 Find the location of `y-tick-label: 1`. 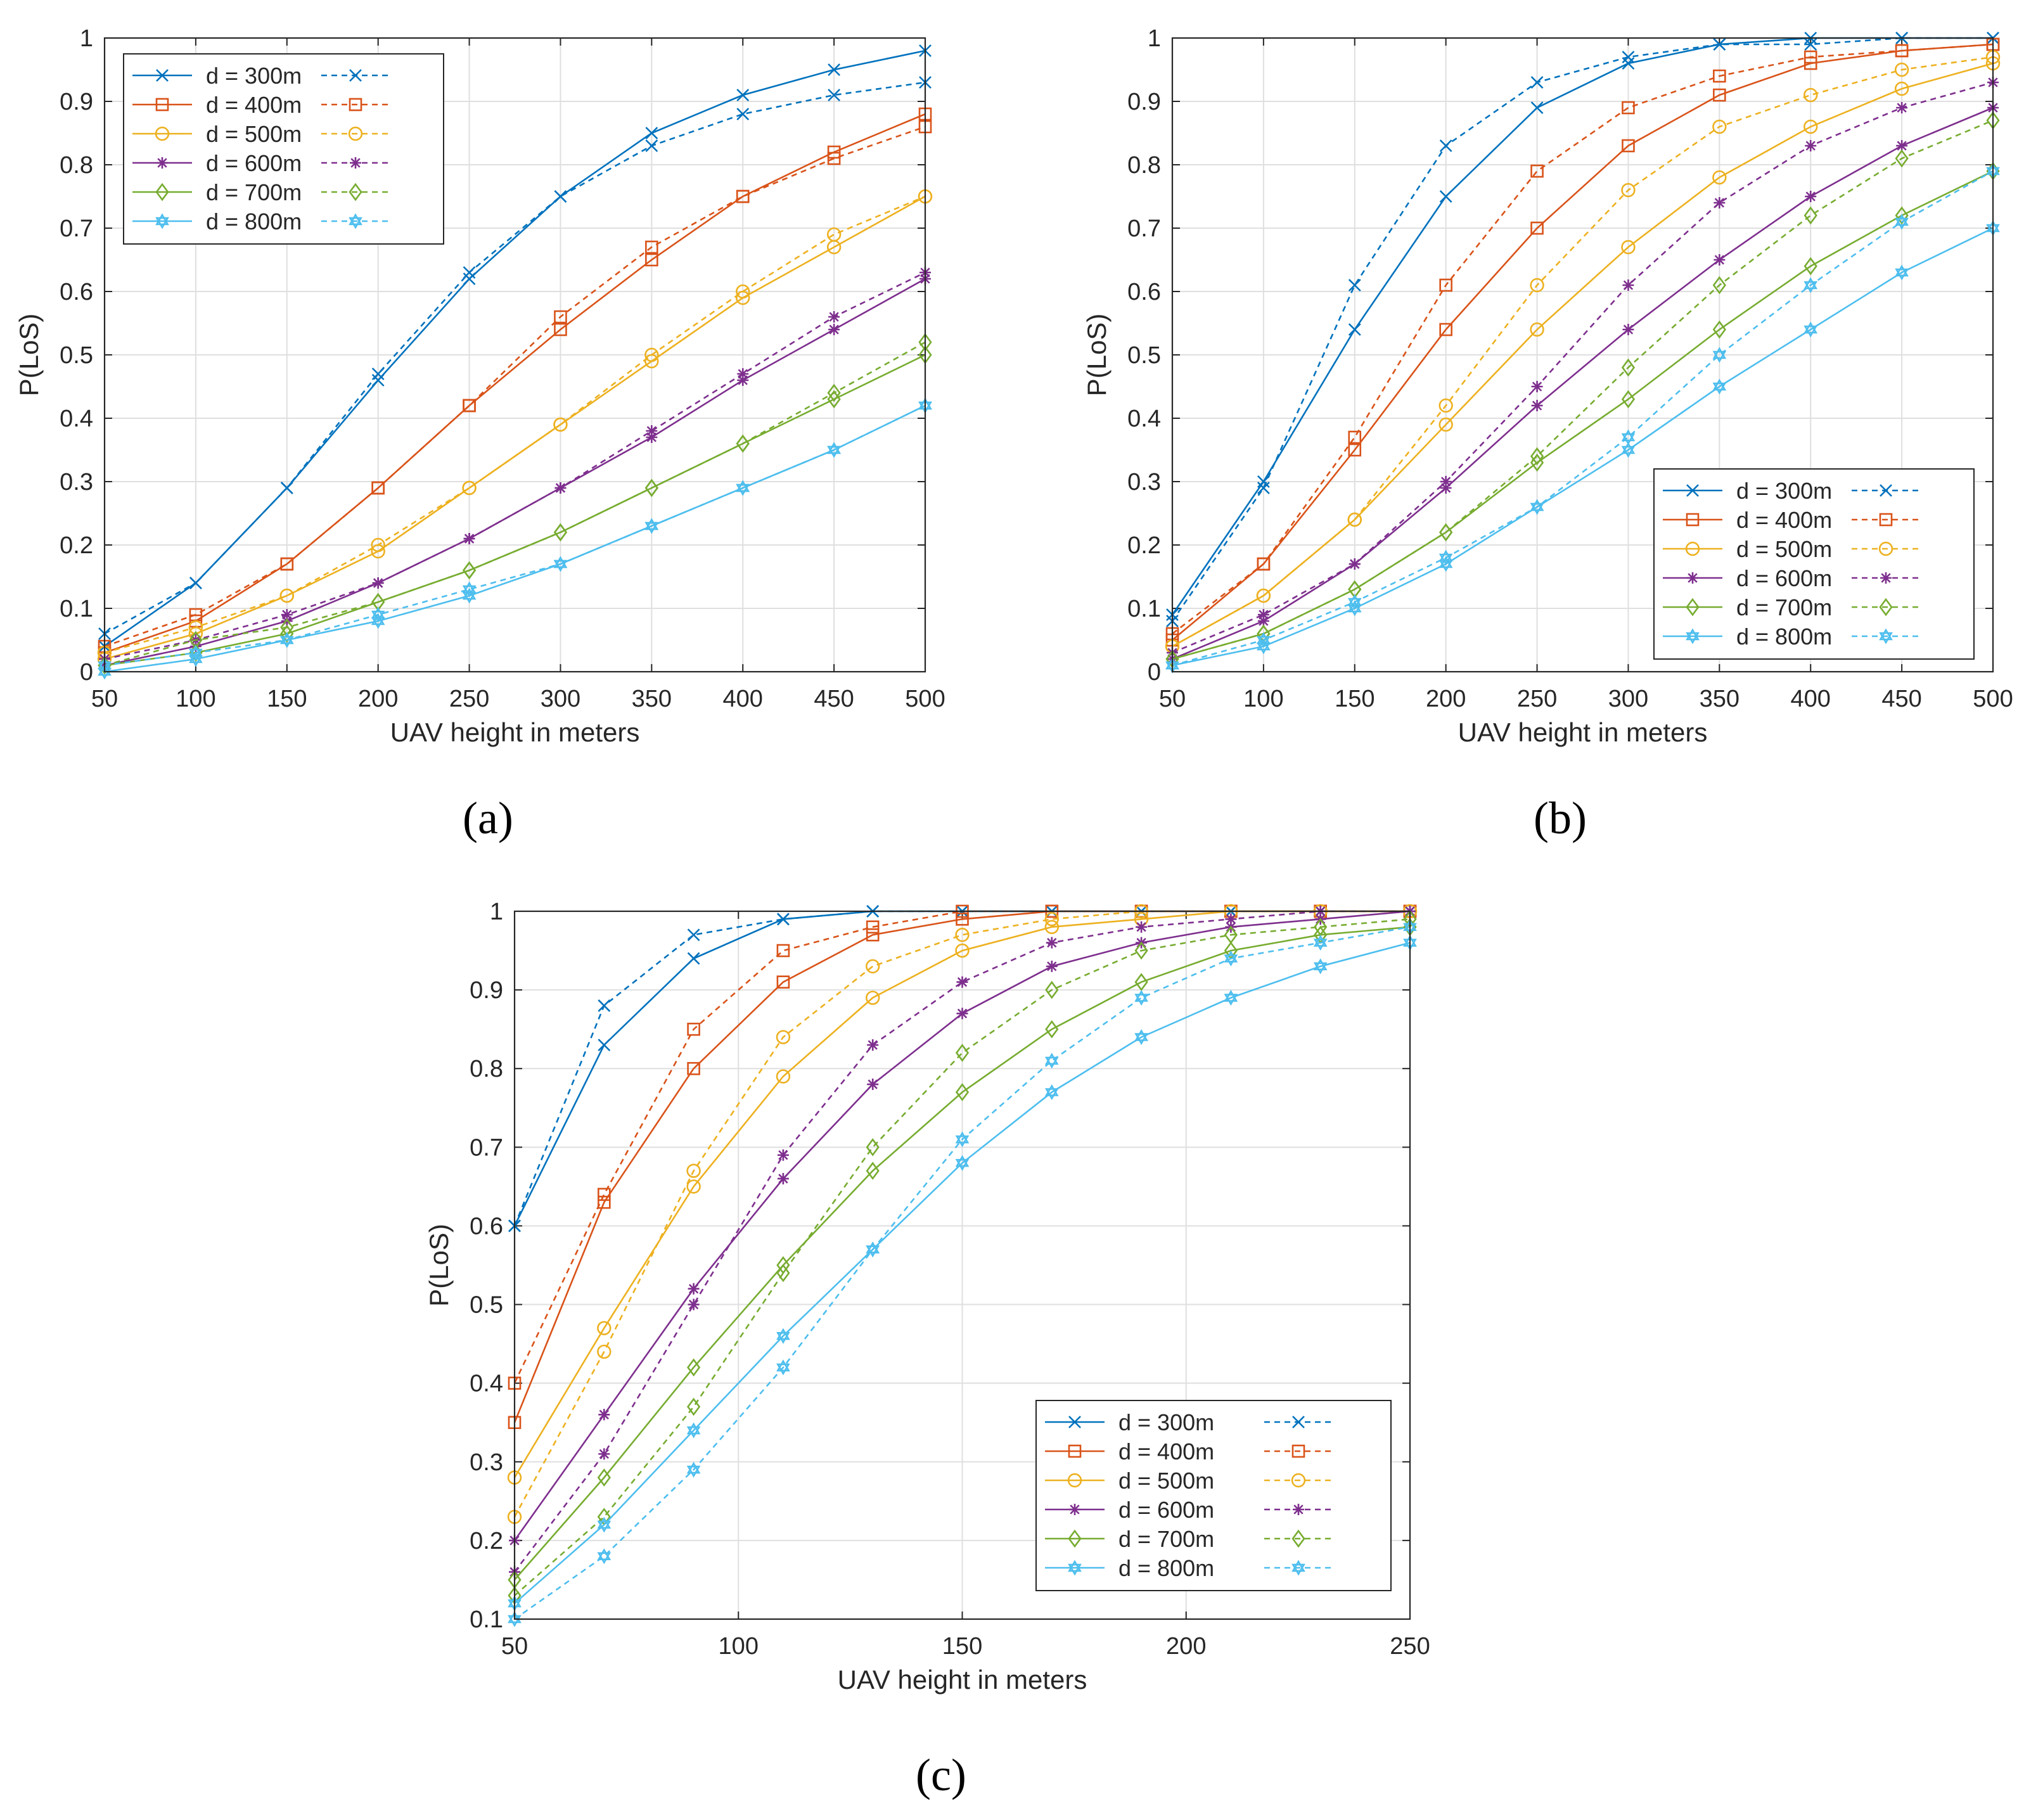

y-tick-label: 1 is located at coordinates (87, 38).